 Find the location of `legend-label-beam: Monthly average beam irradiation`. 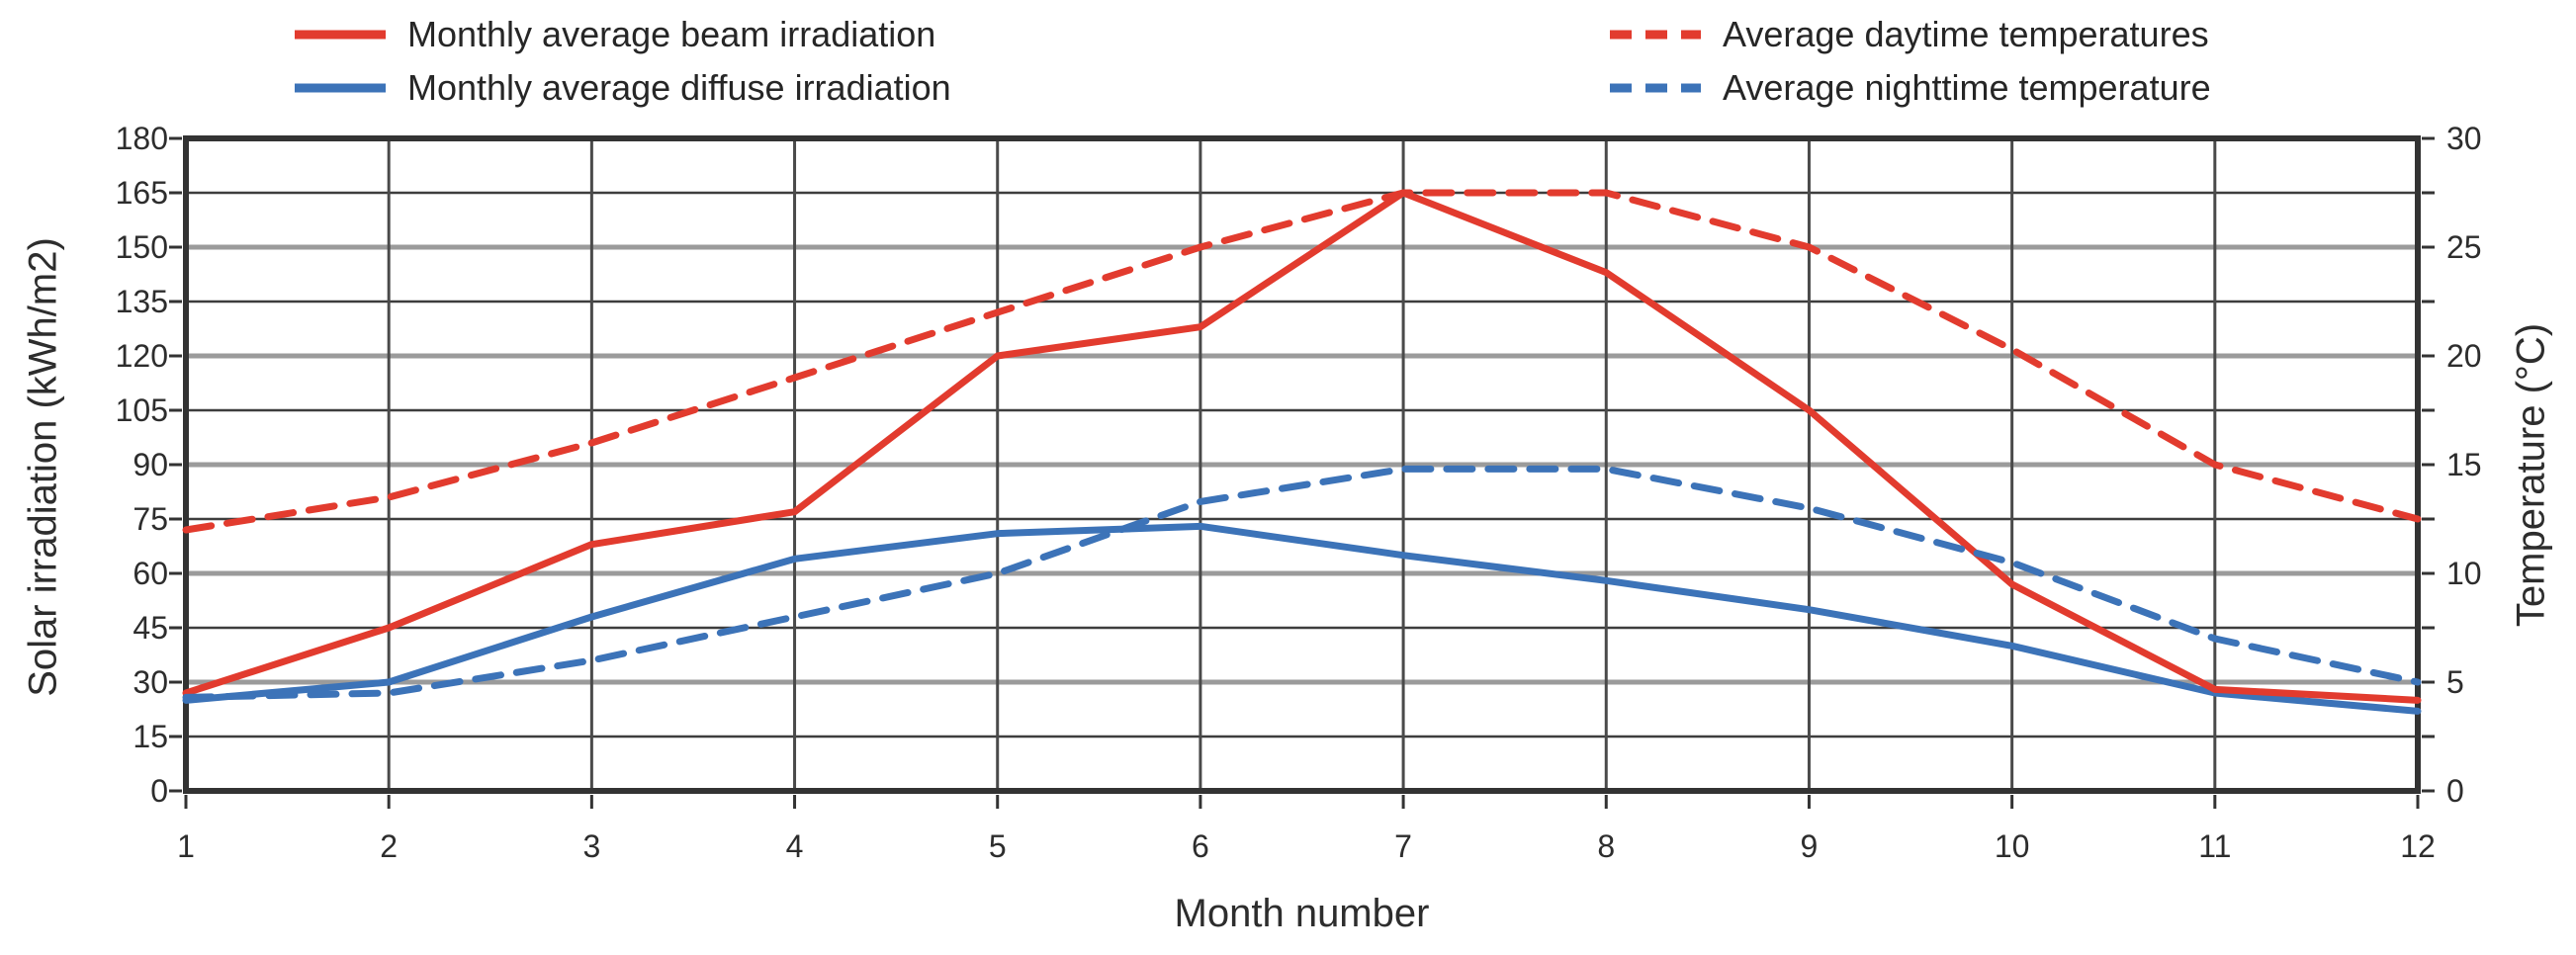

legend-label-beam: Monthly average beam irradiation is located at coordinates (671, 34).